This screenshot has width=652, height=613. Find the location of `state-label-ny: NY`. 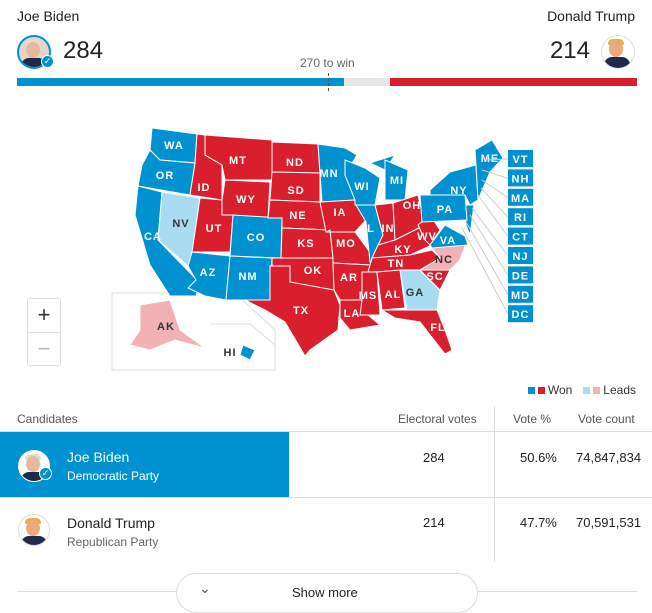

state-label-ny: NY is located at coordinates (458, 191).